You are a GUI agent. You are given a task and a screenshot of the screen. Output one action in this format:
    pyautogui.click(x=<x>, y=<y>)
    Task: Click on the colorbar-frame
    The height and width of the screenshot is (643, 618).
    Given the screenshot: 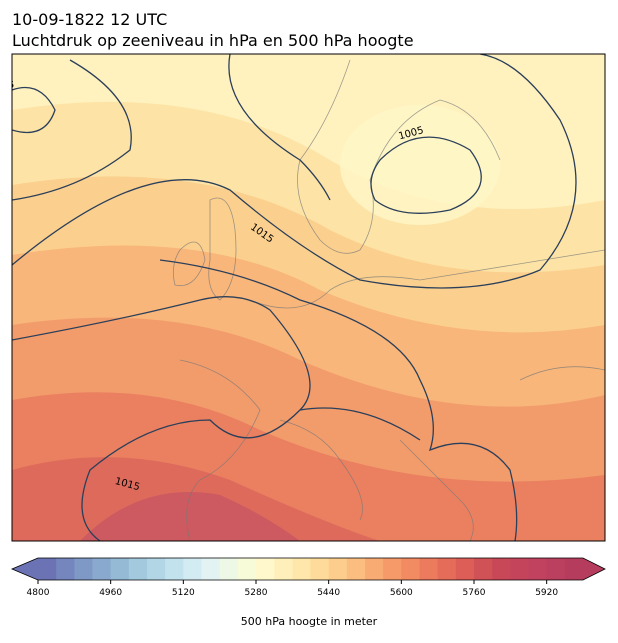 What is the action you would take?
    pyautogui.click(x=308, y=569)
    